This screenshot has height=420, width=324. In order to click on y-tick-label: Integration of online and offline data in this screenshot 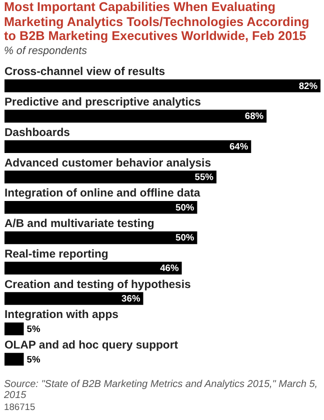, I will do `click(102, 194)`.